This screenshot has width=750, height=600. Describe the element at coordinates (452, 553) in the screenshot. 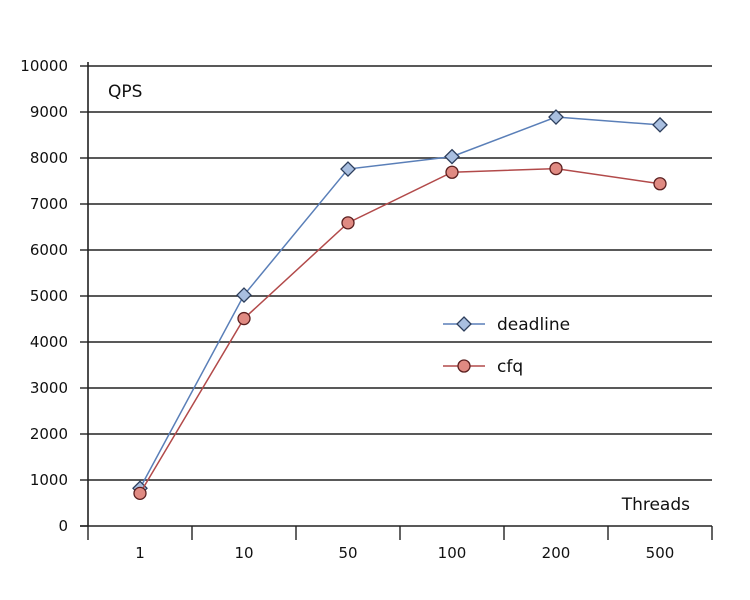

I see `x-tick-label: 100` at that location.